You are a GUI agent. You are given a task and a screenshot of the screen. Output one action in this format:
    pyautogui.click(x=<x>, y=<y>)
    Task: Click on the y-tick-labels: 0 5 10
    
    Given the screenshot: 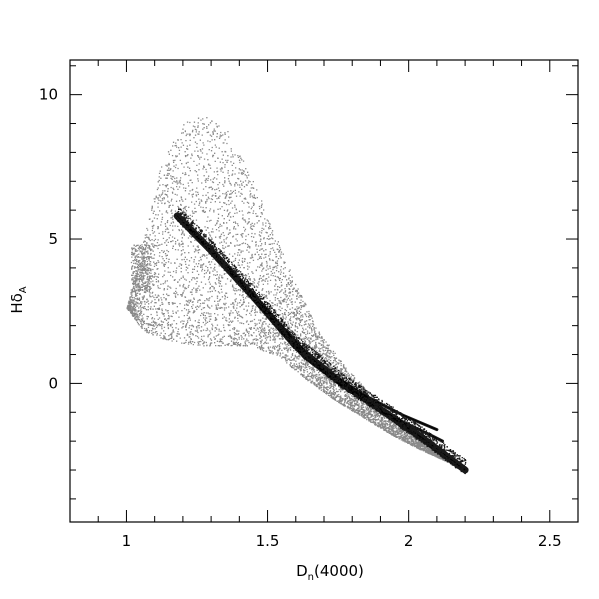 What is the action you would take?
    pyautogui.click(x=48, y=239)
    